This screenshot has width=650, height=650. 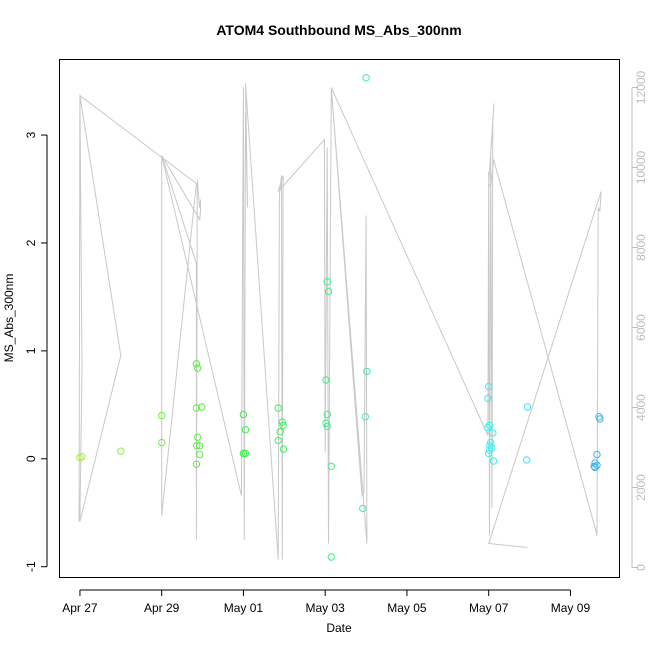 What do you see at coordinates (326, 608) in the screenshot?
I see `x-tick-label: May 03` at bounding box center [326, 608].